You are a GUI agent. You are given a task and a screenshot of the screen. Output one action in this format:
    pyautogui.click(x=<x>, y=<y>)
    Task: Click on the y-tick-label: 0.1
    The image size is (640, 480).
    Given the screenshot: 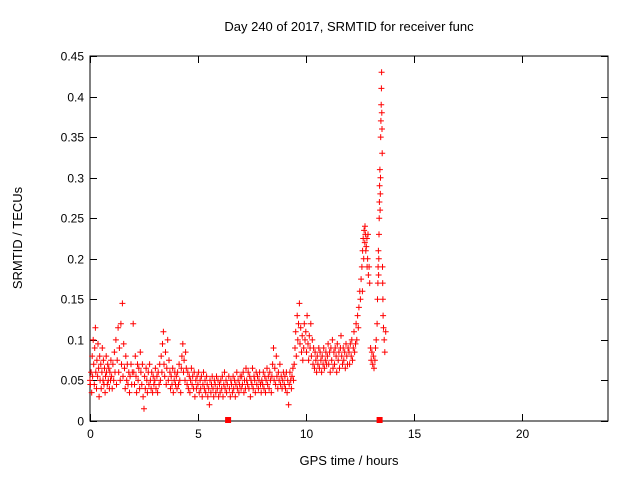 What is the action you would take?
    pyautogui.click(x=75, y=341)
    